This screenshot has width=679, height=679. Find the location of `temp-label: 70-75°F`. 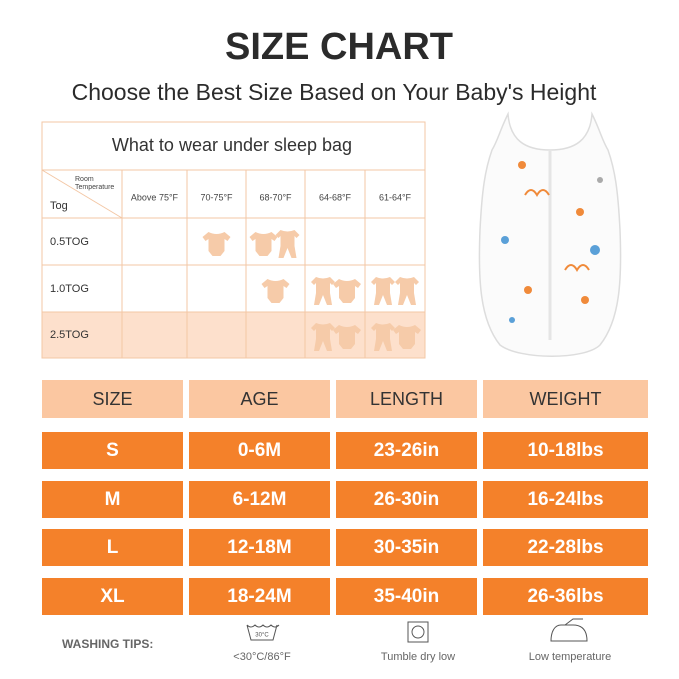

temp-label: 70-75°F is located at coordinates (216, 197).